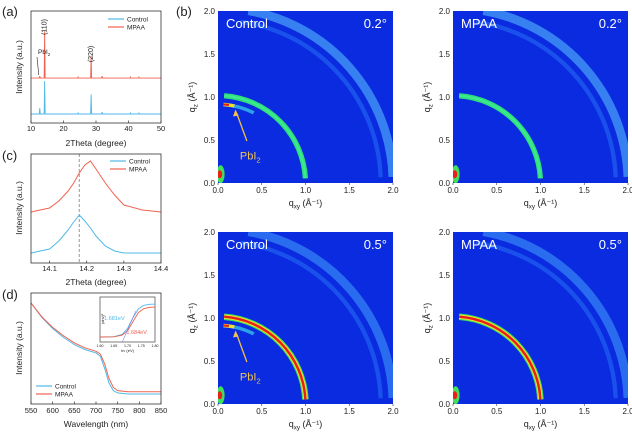 This screenshot has height=436, width=632. I want to click on y-axis-label-c: Intensity (a.u.), so click(19, 208).